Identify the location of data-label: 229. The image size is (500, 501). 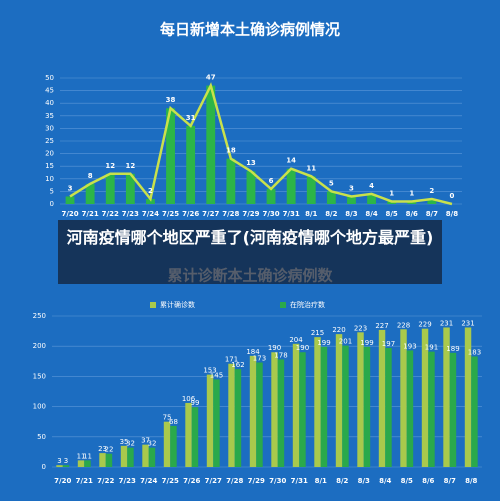
(424, 325).